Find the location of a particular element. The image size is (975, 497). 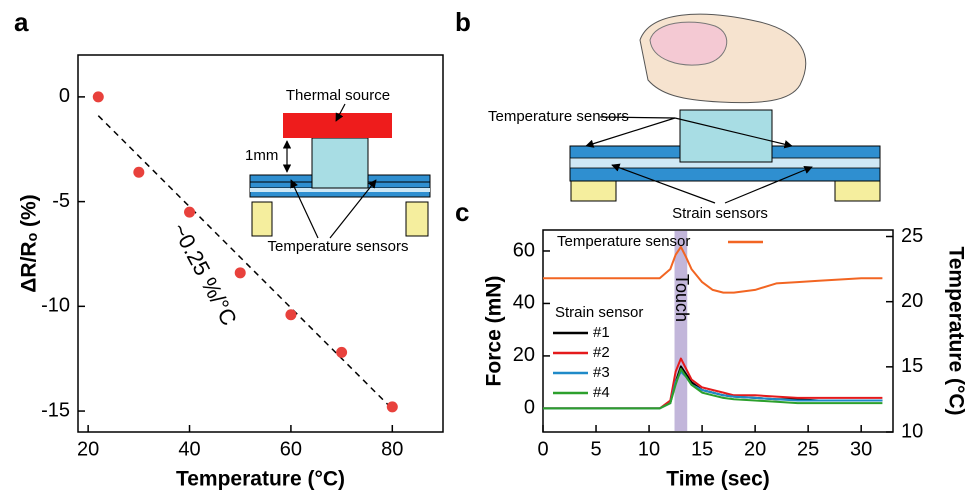

x-tick-label: 25 is located at coordinates (808, 449).